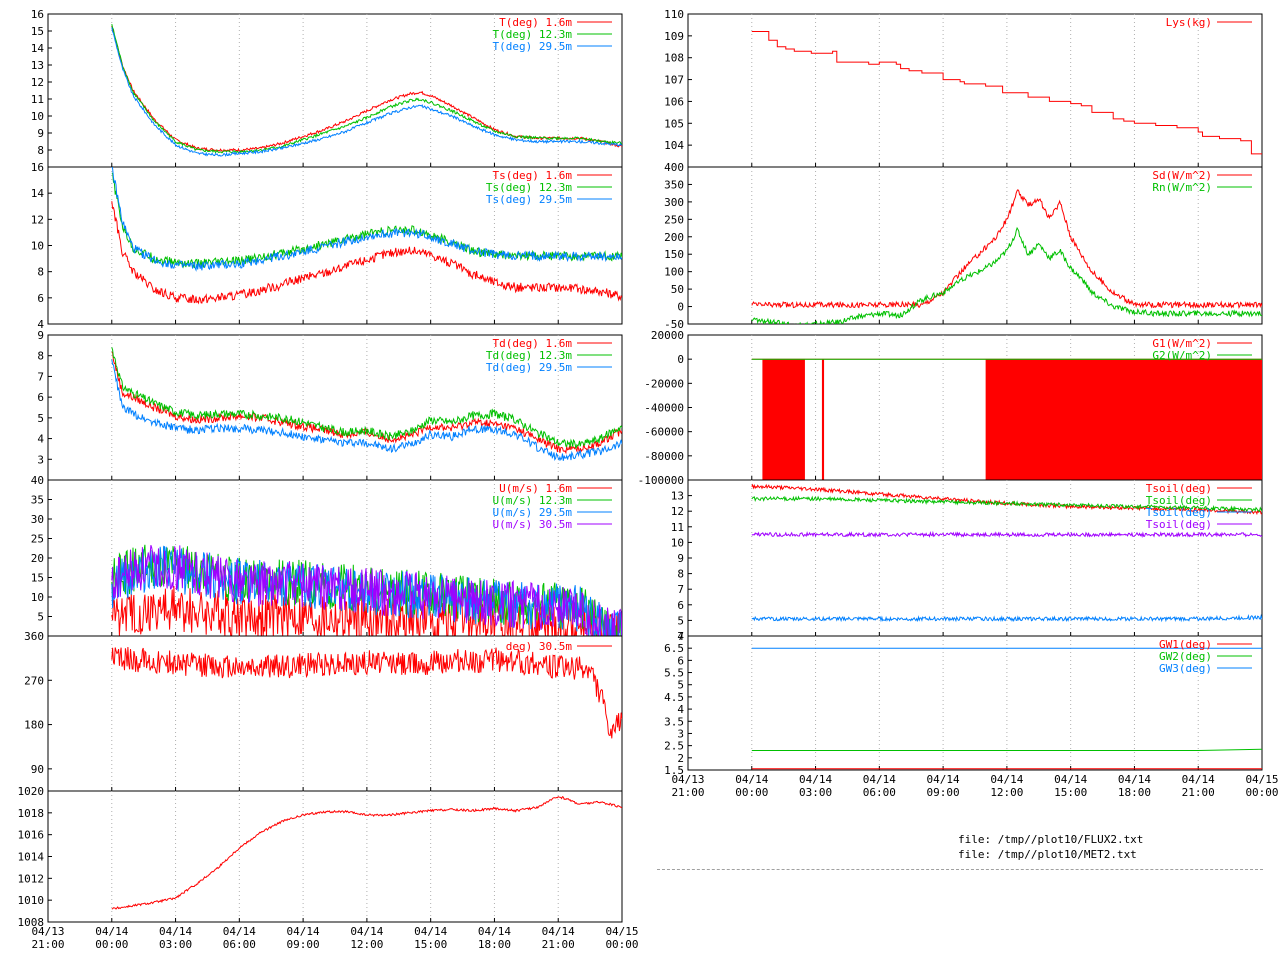 The height and width of the screenshot is (960, 1280). Describe the element at coordinates (680, 733) in the screenshot. I see `y-tick-label: 3` at that location.